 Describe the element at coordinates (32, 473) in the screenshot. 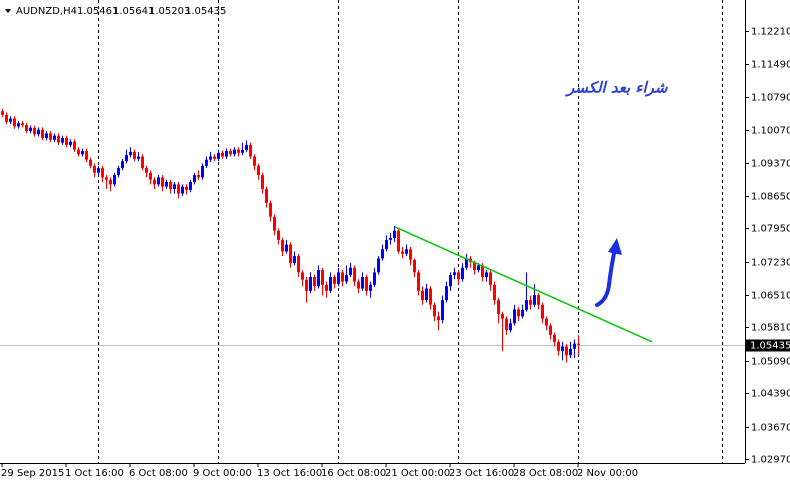

I see `x-tick-label: 29 Sep 2015` at that location.